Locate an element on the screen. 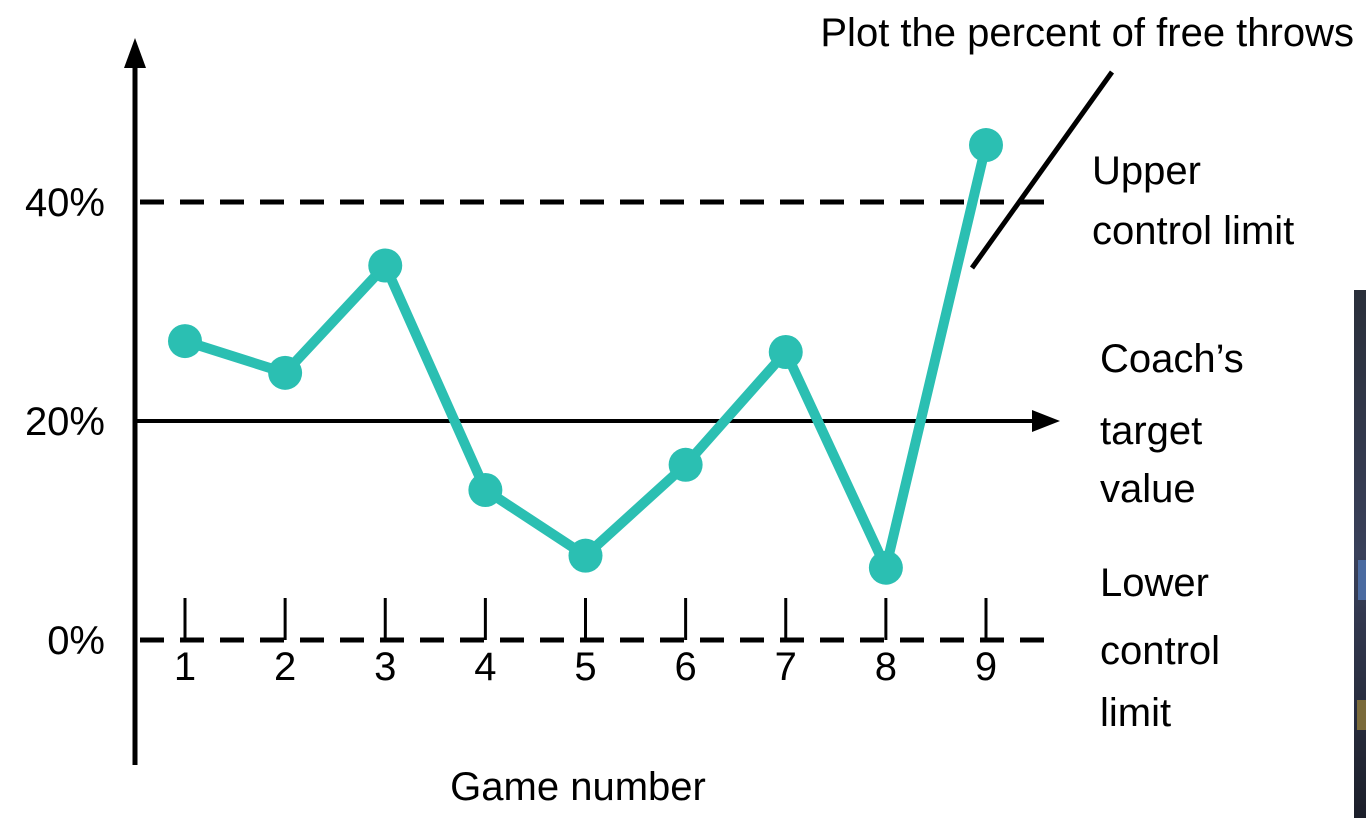 The height and width of the screenshot is (818, 1366). target-value-arrowhead is located at coordinates (1046, 421).